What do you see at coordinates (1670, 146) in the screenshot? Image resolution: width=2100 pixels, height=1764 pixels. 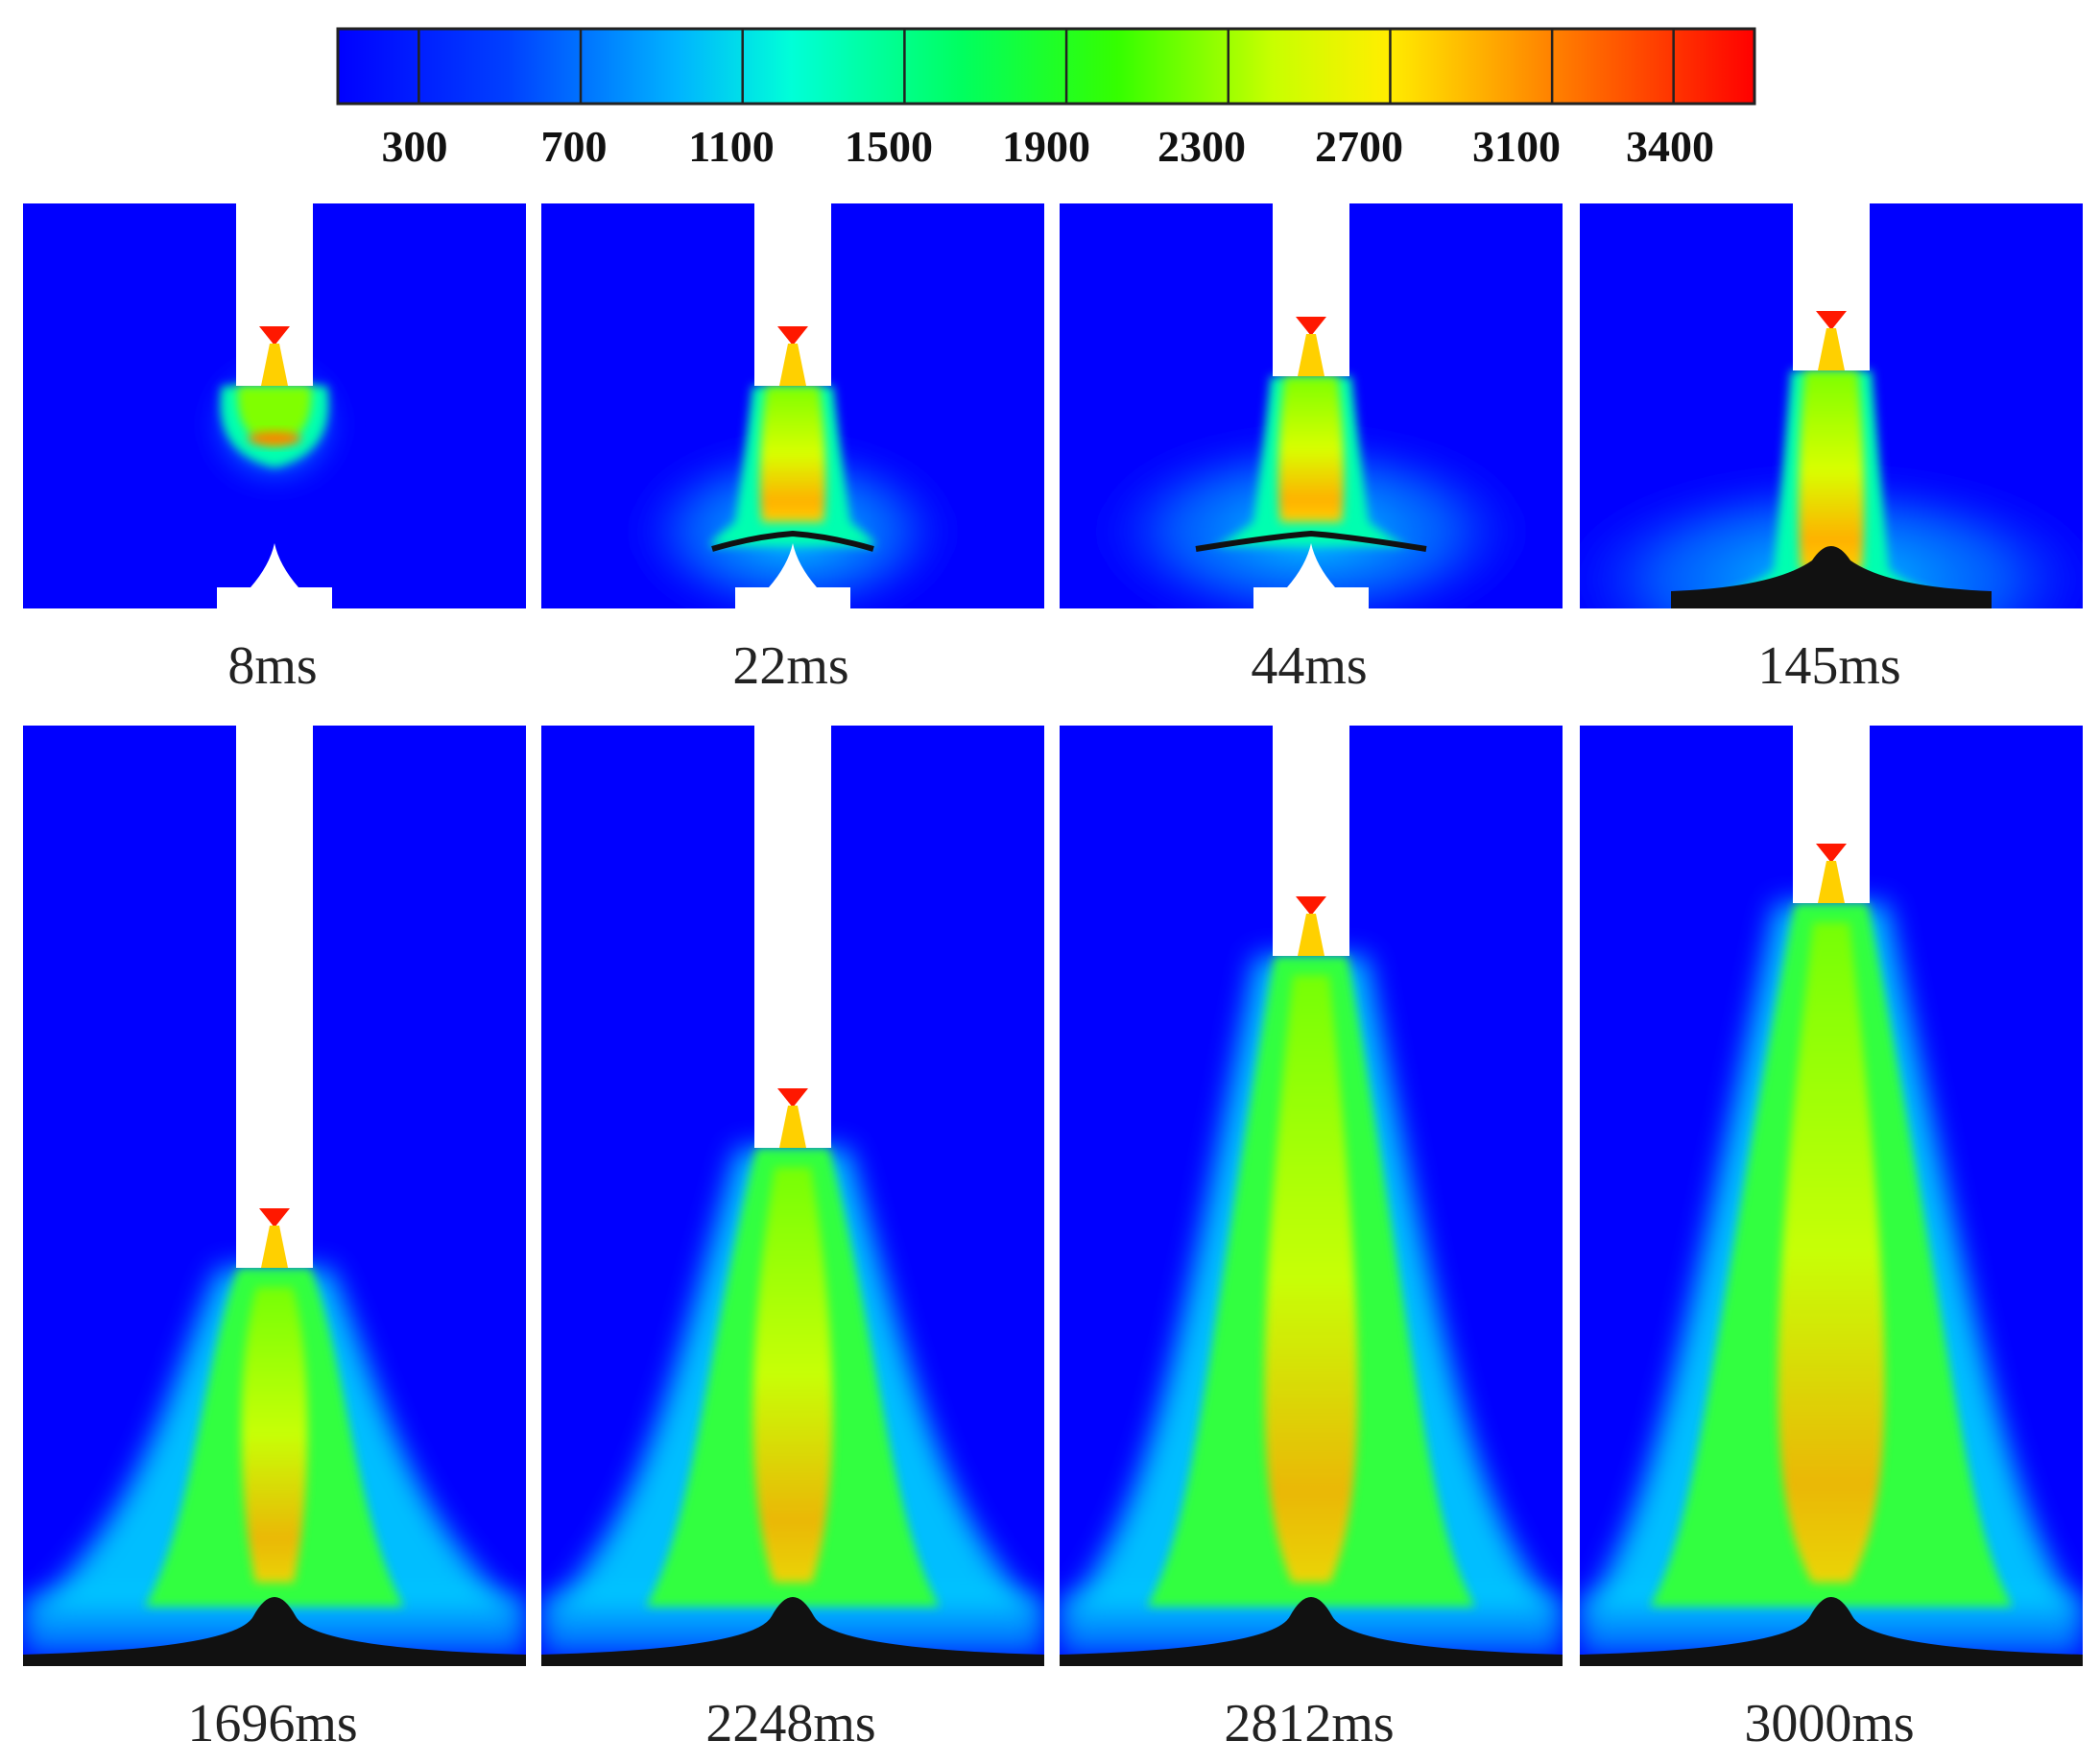 I see `colorbar-tick-label: 3400` at bounding box center [1670, 146].